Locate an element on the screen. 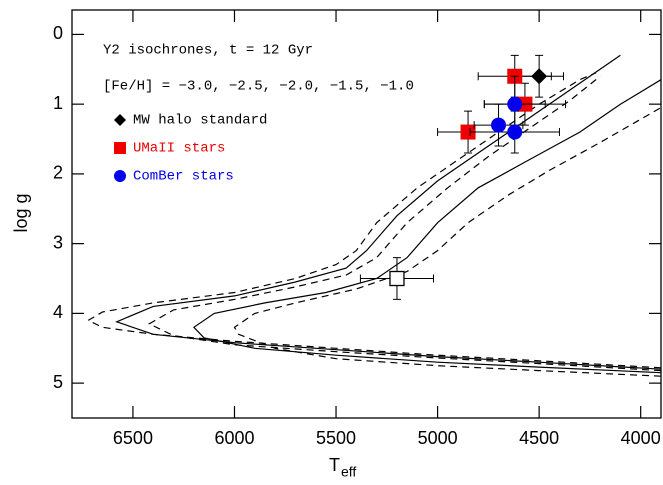 The width and height of the screenshot is (663, 485). x-tick-label: 5500 is located at coordinates (336, 438).